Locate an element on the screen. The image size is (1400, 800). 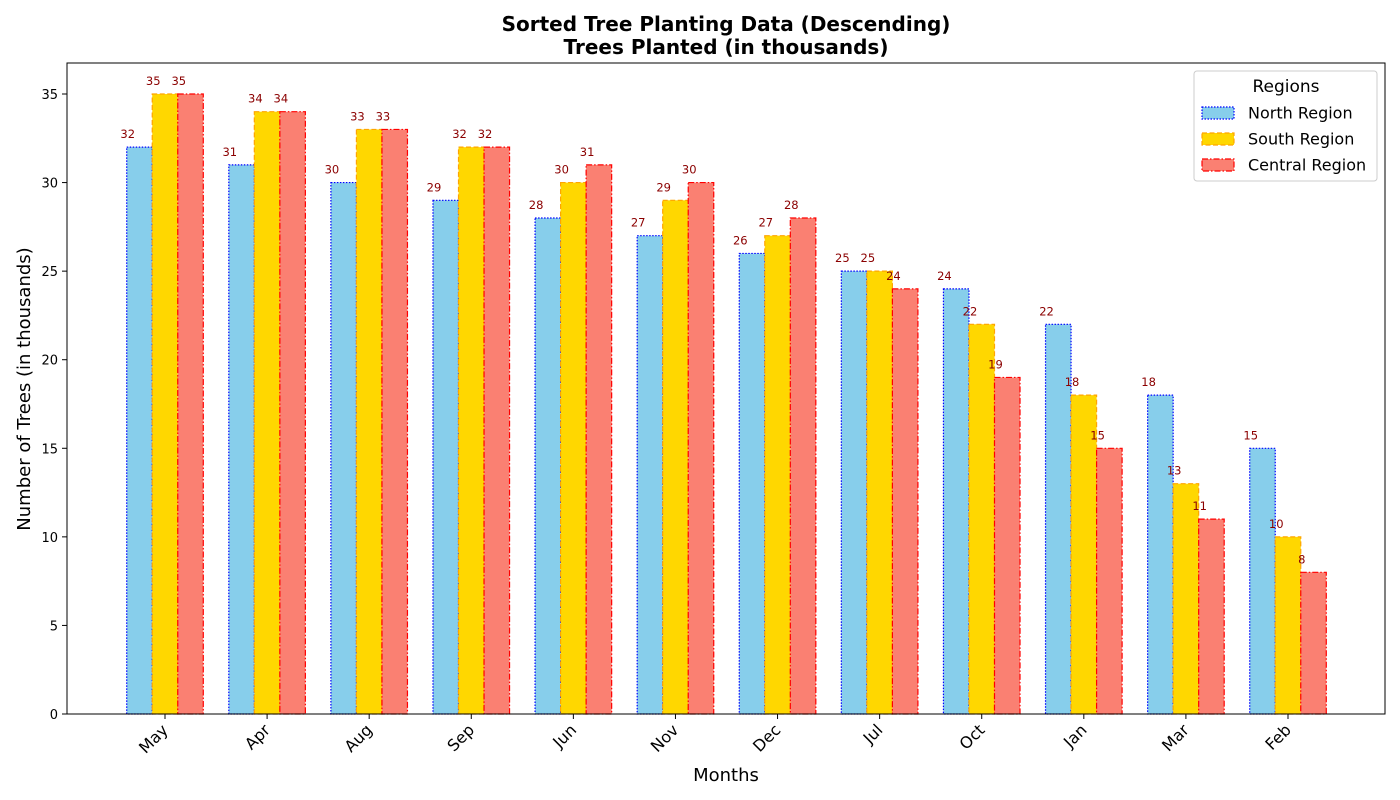
data-label-south-region-jun: 30 is located at coordinates (561, 170).